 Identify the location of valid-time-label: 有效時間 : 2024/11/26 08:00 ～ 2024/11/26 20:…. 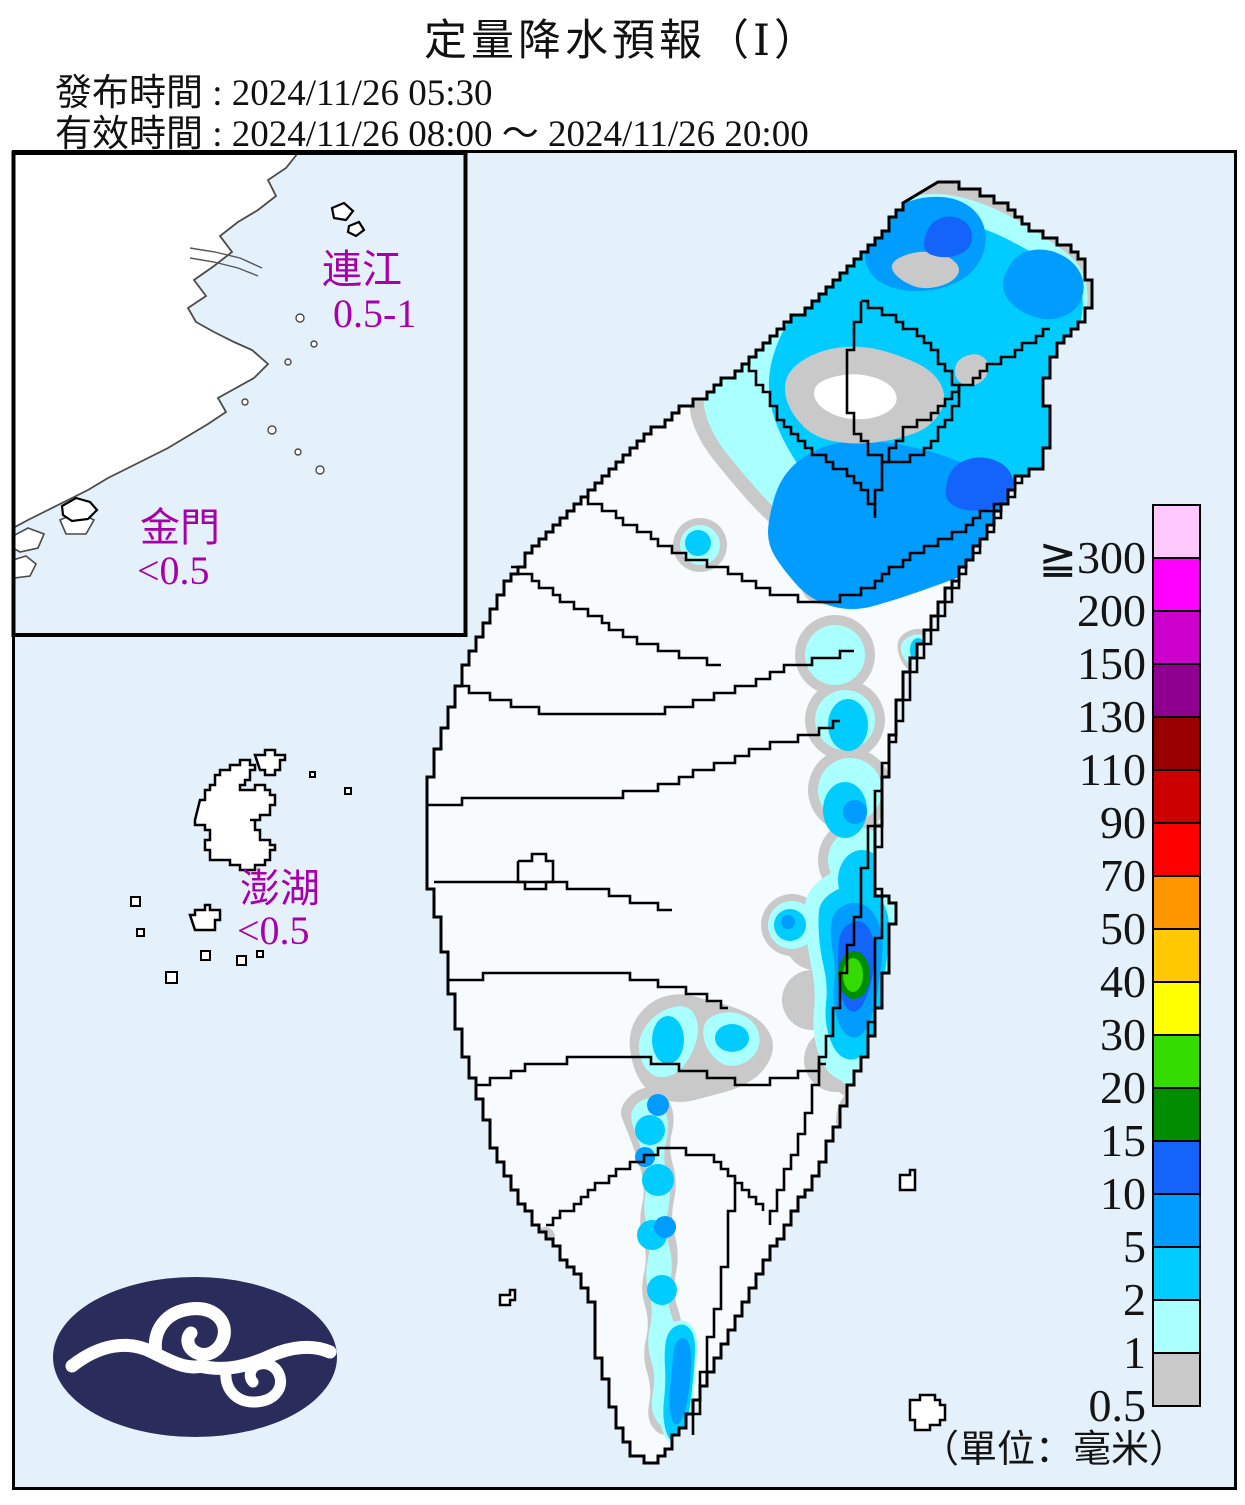
(432, 134).